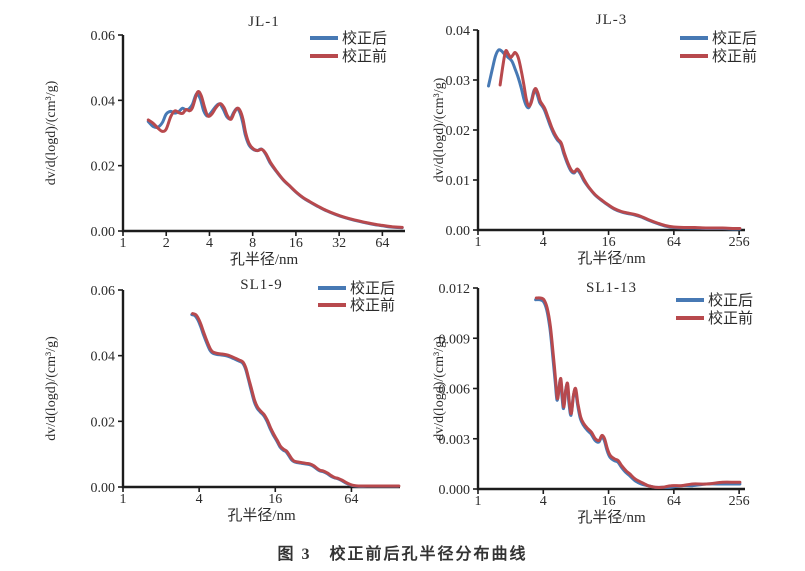  Describe the element at coordinates (458, 181) in the screenshot. I see `y-tick-label: 0.01` at that location.